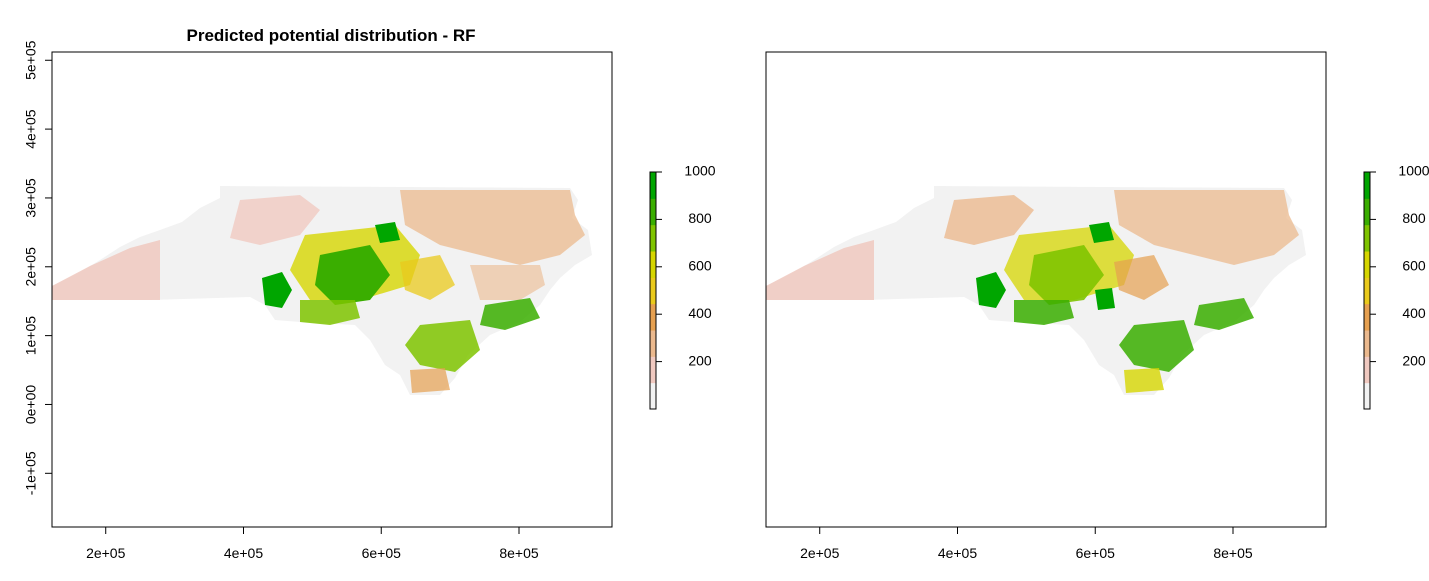 This screenshot has width=1429, height=581. I want to click on y-axis: -1e+05 0e+00 1e+05 2e+05 3e+05 4e+05 5e+05, so click(37, 267).